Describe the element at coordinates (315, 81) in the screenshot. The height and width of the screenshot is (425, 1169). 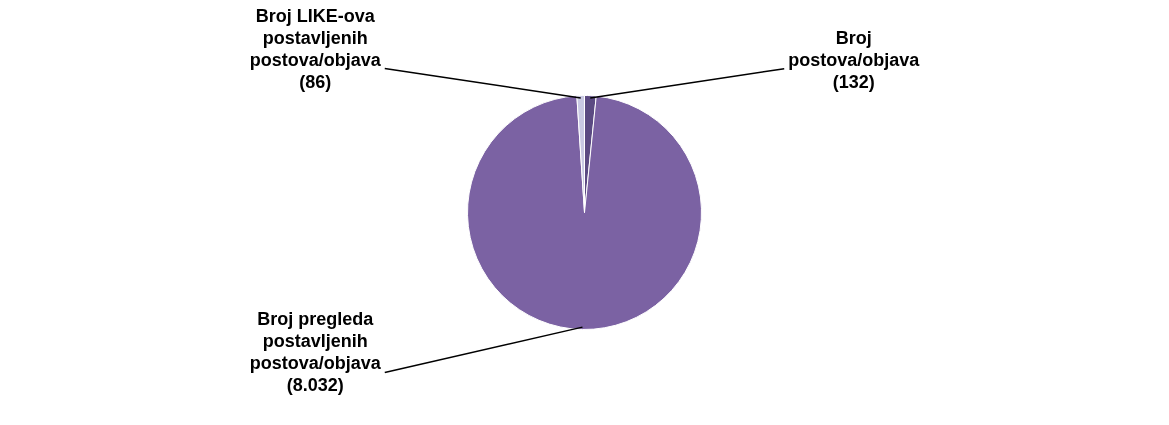
I see `data-label: (86)` at that location.